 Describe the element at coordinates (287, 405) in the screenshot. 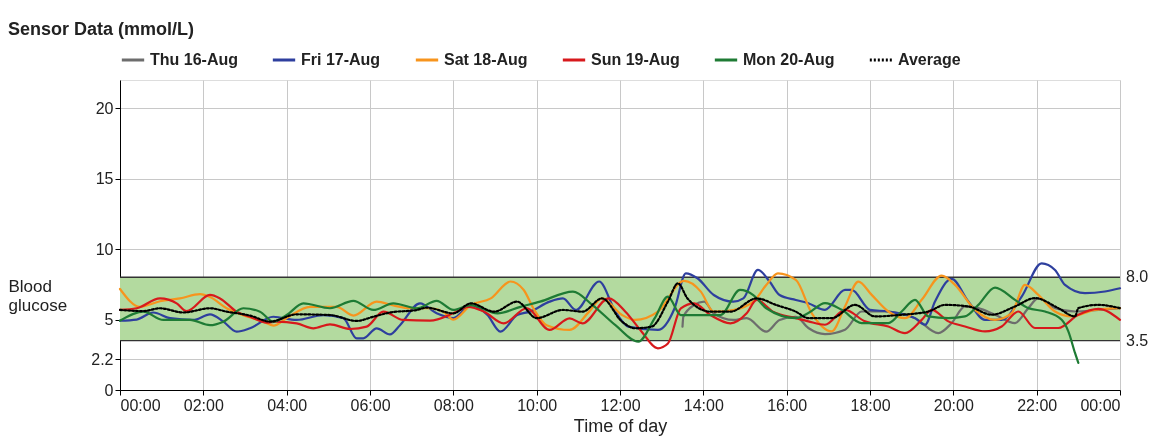

I see `x-tick-label: 04:00` at that location.